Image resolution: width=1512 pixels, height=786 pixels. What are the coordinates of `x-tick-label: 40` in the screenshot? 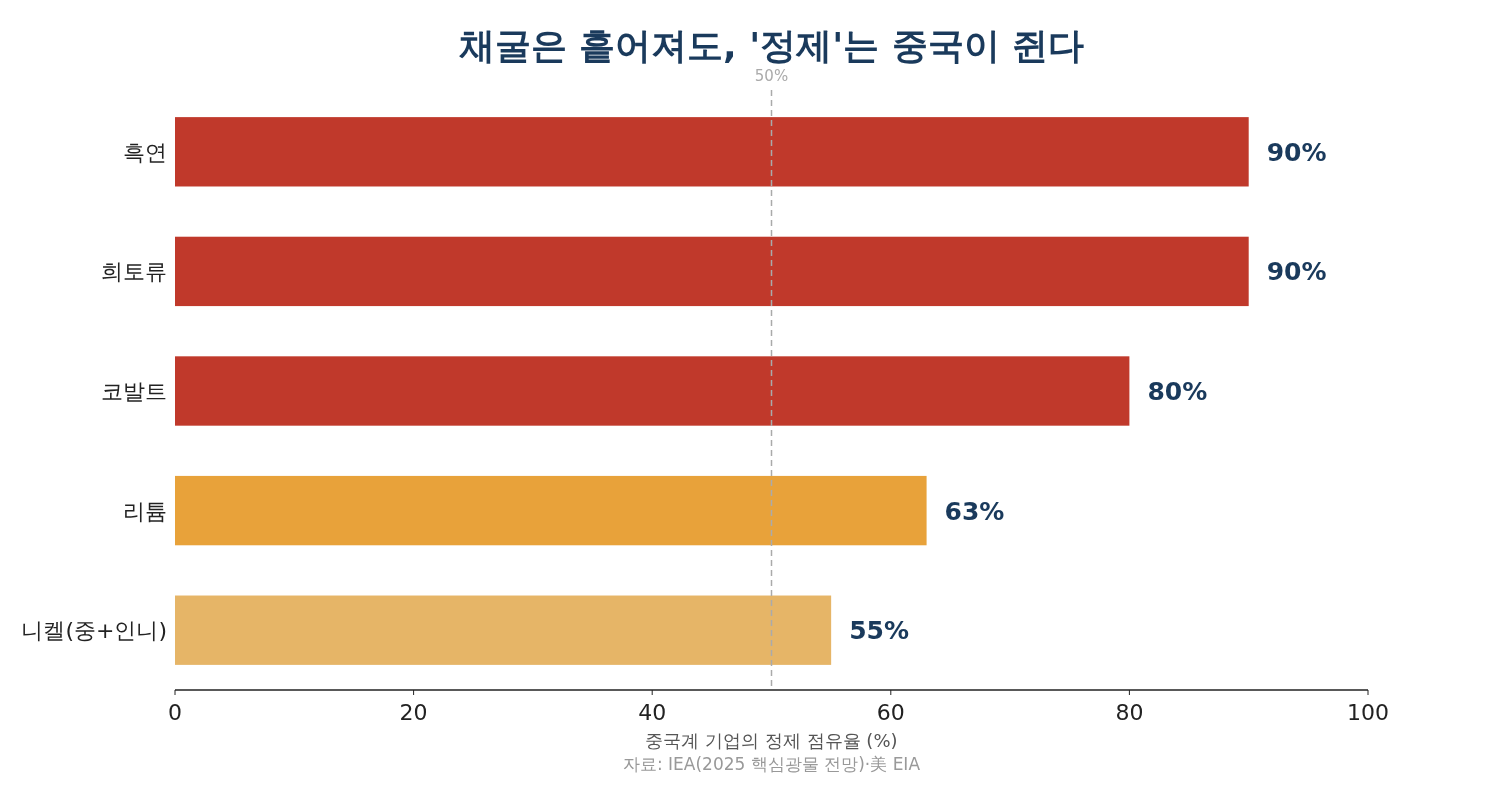 It's located at (652, 712).